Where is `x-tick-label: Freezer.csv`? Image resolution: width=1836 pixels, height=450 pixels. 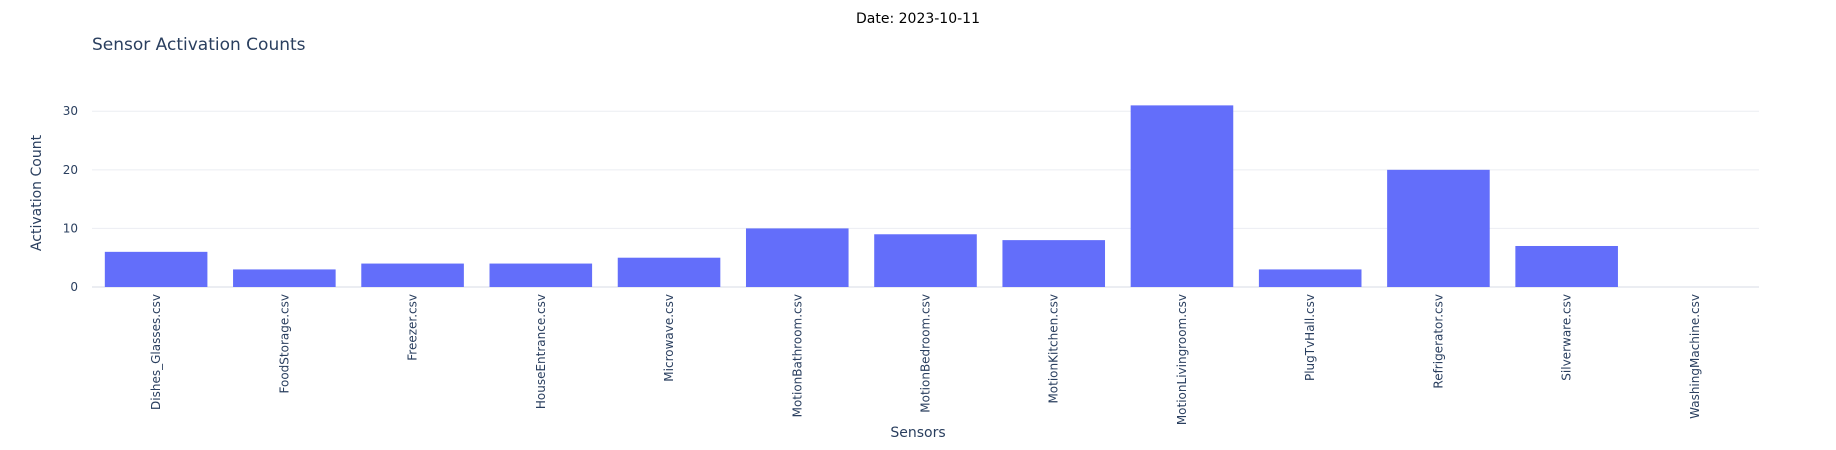
x-tick-label: Freezer.csv is located at coordinates (413, 327).